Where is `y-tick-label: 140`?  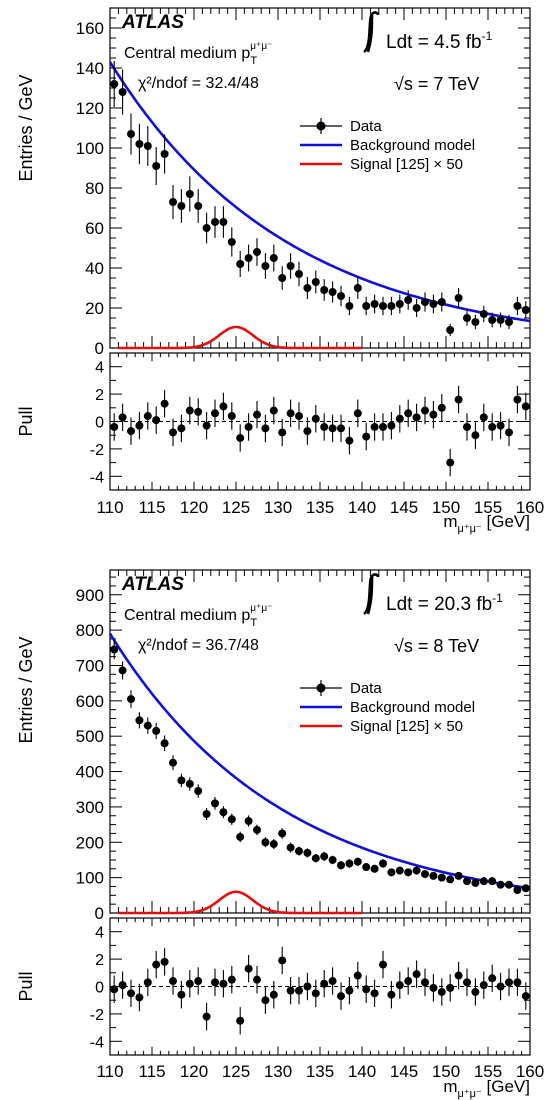
y-tick-label: 140 is located at coordinates (90, 68).